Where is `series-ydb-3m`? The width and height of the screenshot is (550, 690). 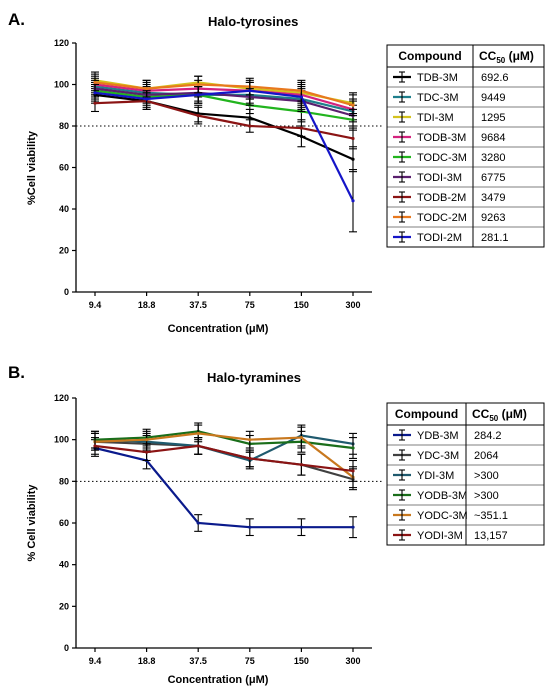 series-ydb-3m is located at coordinates (224, 489).